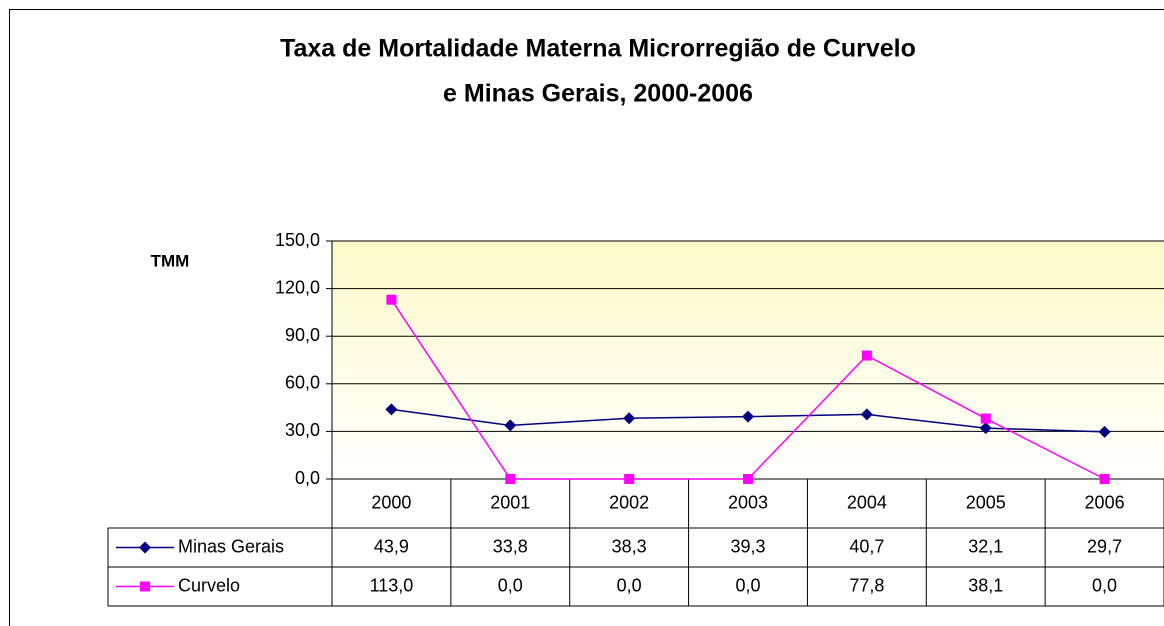  Describe the element at coordinates (510, 502) in the screenshot. I see `x-tick-label: 2001` at that location.